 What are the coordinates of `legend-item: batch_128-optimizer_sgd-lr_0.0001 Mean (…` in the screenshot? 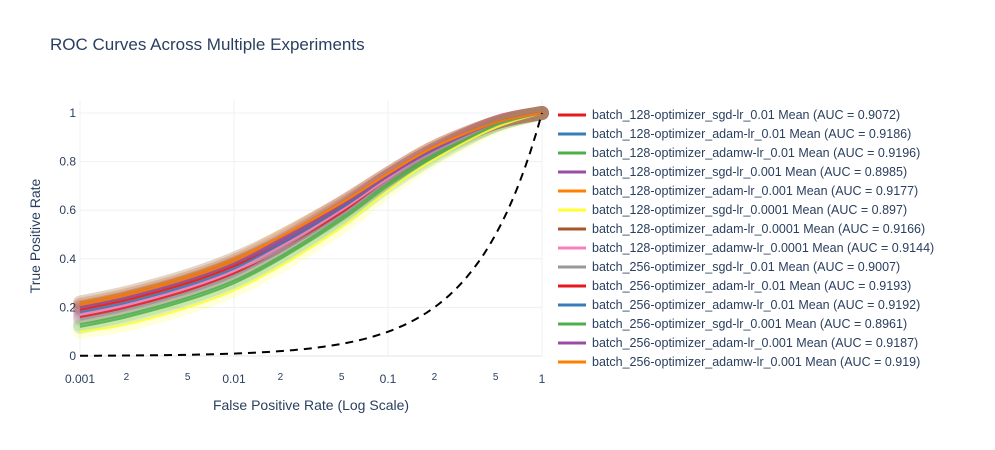 It's located at (732, 210).